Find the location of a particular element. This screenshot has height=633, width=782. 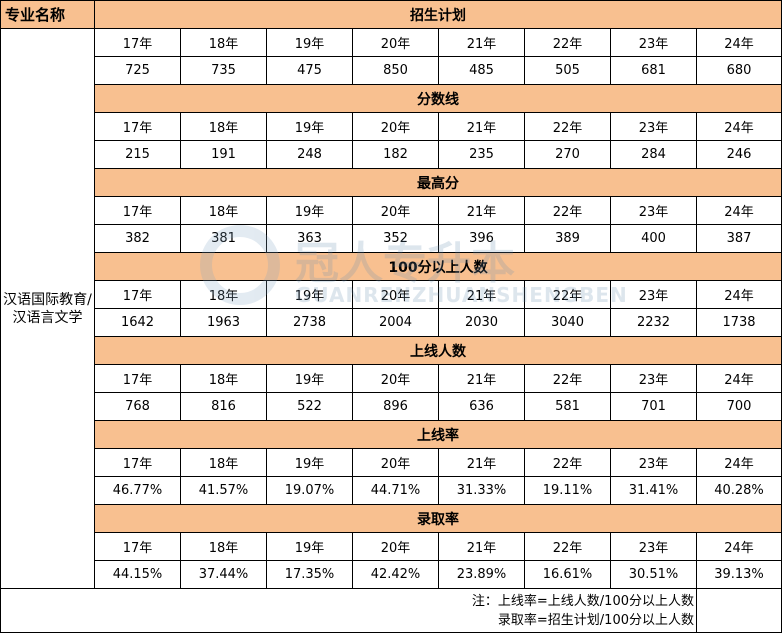

section-title-row: 上线率 is located at coordinates (391, 434).